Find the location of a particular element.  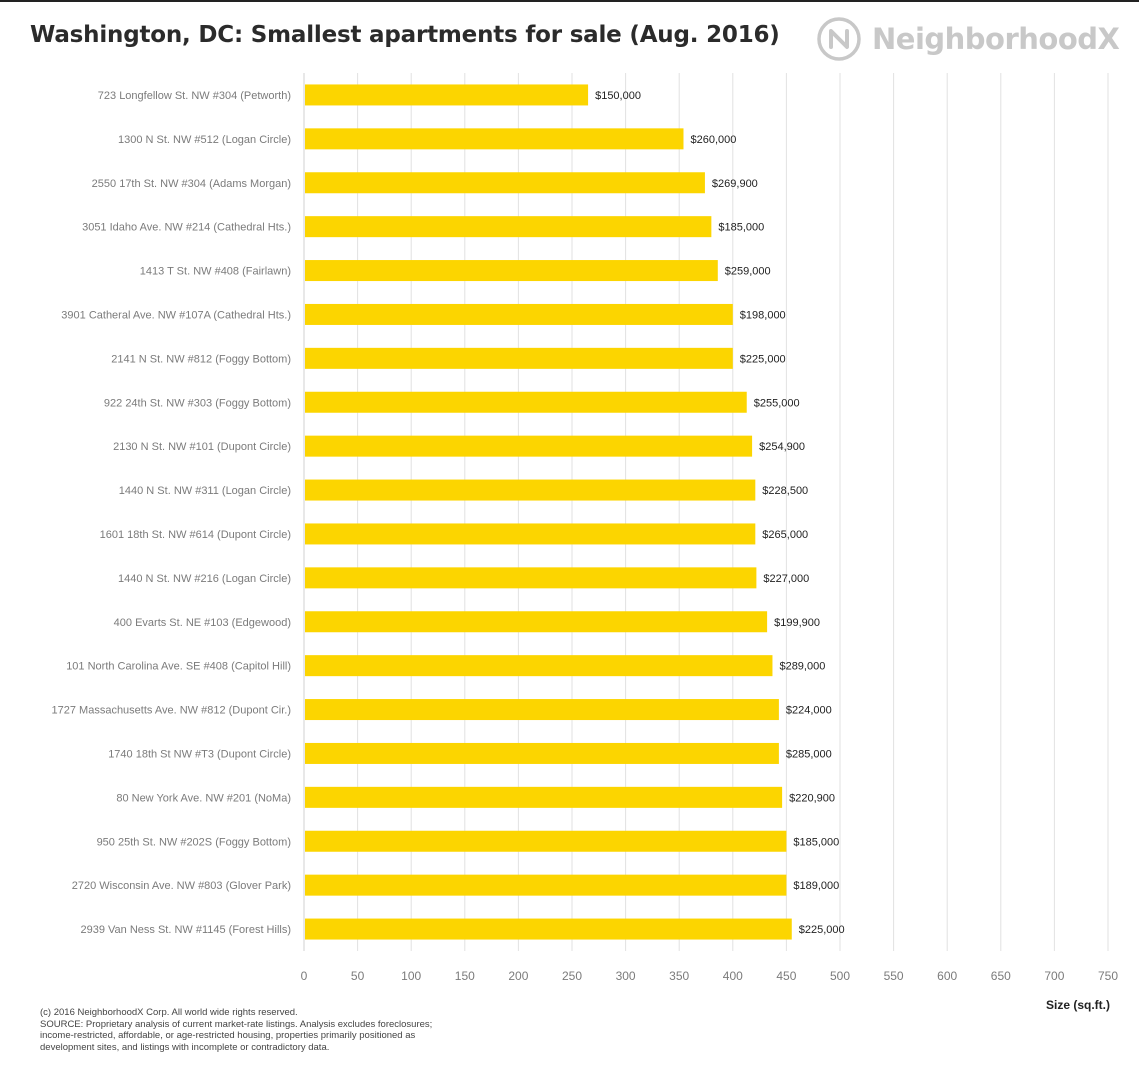

category-label: 723 Longfellow St. NW #304 (Petworth) is located at coordinates (194, 96).